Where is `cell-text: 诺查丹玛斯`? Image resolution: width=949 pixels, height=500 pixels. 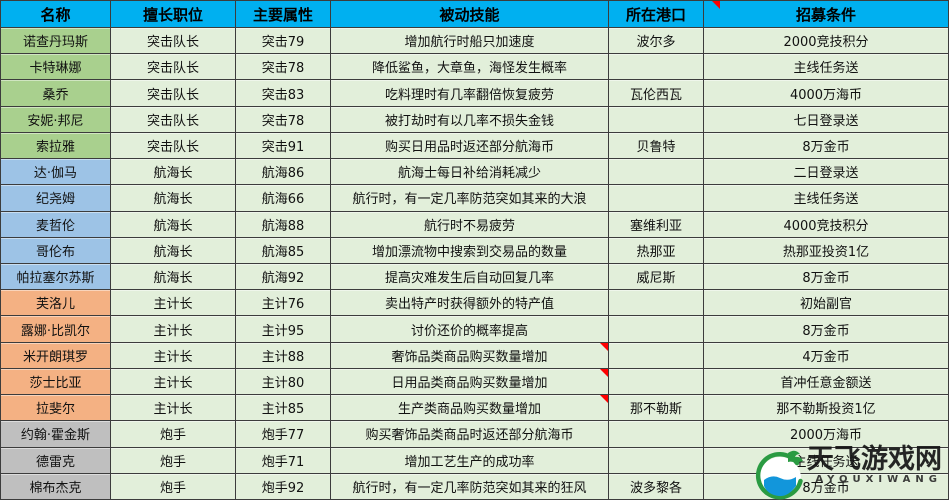
cell-text: 诺查丹玛斯 is located at coordinates (55, 43).